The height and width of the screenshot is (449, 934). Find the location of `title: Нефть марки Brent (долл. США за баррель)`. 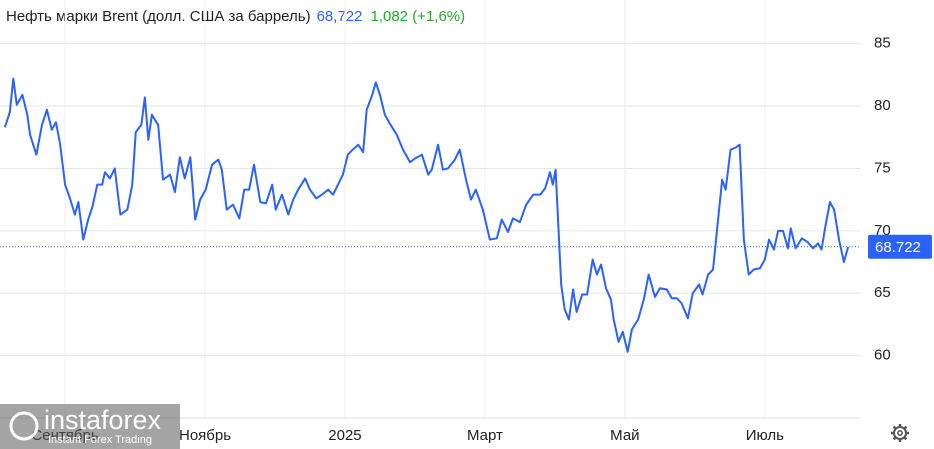

title: Нефть марки Brent (долл. США за баррель) is located at coordinates (158, 16).